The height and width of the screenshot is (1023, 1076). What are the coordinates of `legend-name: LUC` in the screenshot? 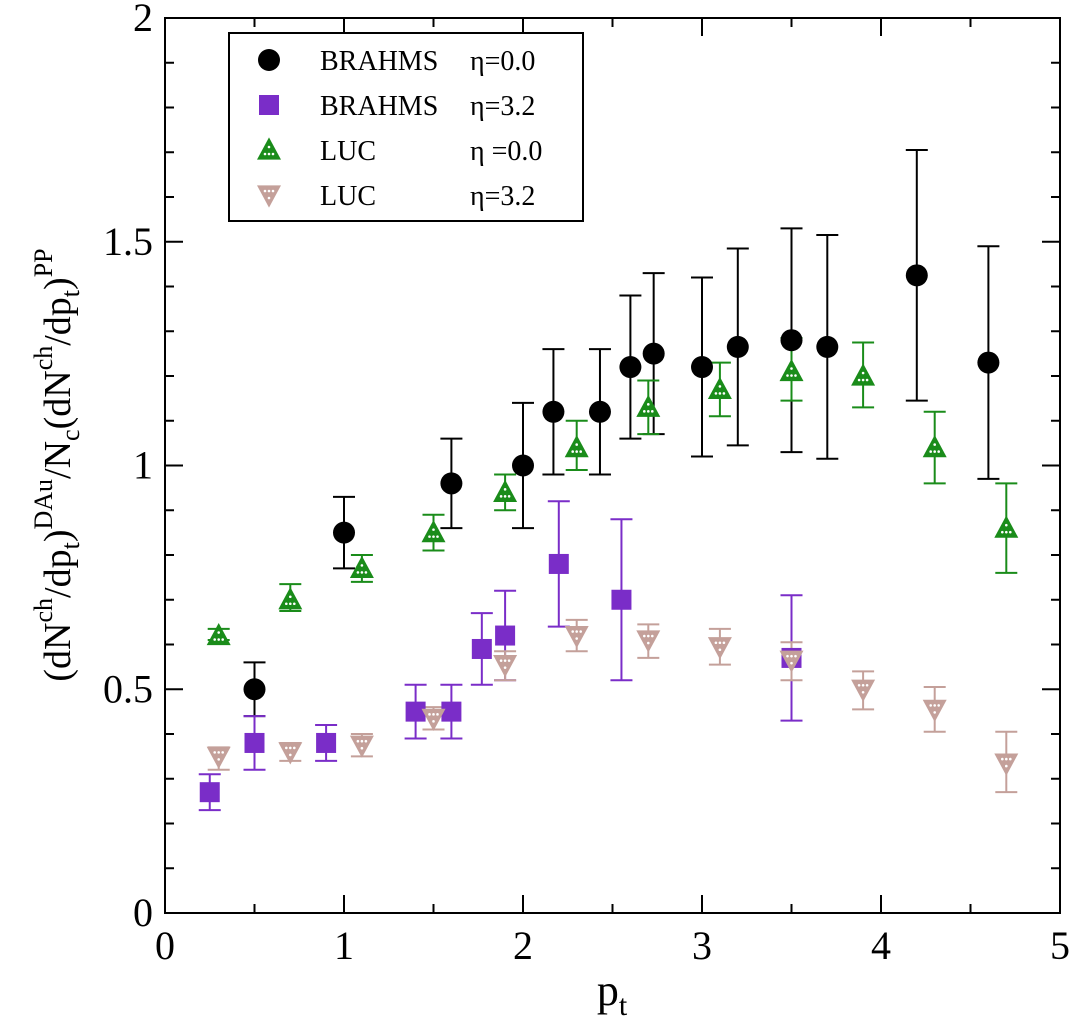 It's located at (348, 196).